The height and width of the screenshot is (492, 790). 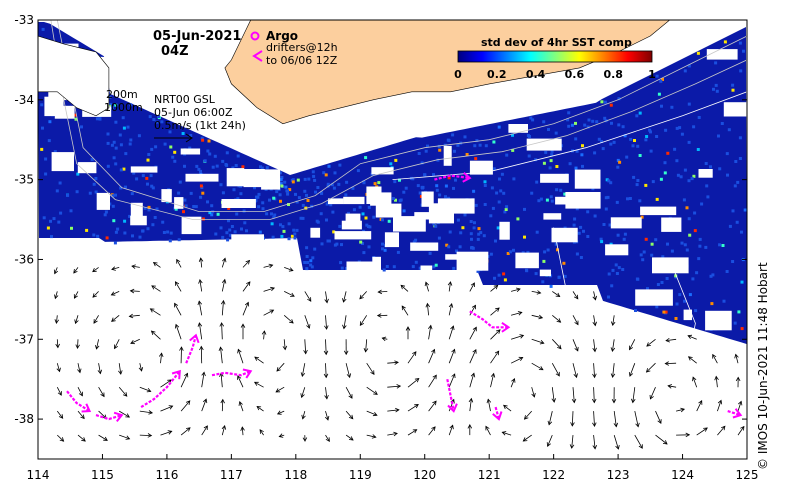 What do you see at coordinates (735, 413) in the screenshot?
I see `drifter-track` at bounding box center [735, 413].